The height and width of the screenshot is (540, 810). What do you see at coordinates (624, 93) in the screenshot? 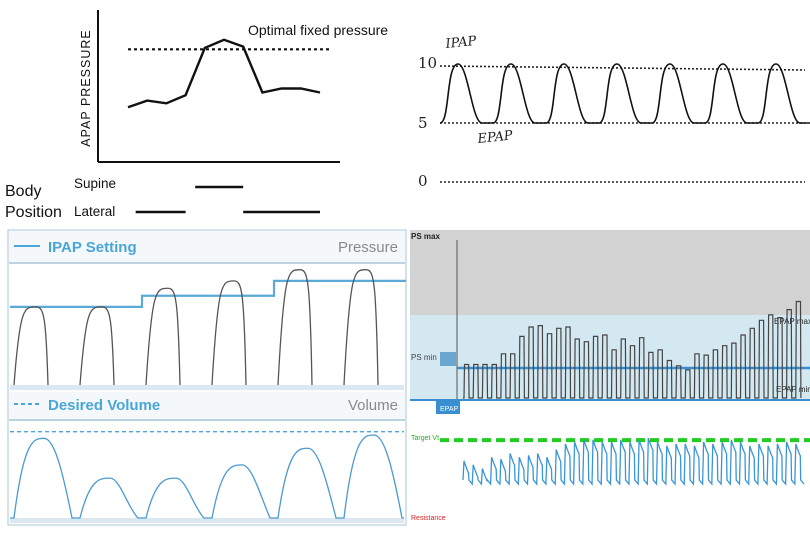
I see `ipap-epap-waveform` at bounding box center [624, 93].